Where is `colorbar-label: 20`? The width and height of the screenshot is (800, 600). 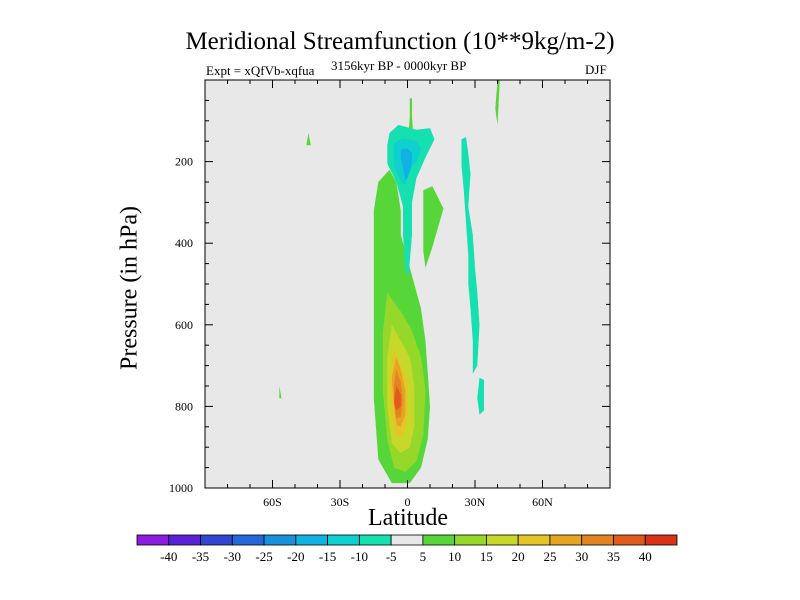
colorbar-label: 20 is located at coordinates (518, 556).